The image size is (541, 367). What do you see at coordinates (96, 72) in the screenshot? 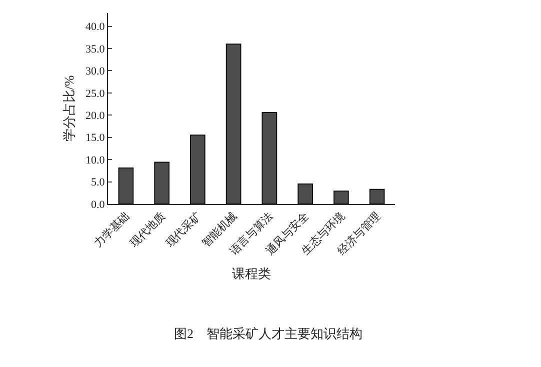
I see `y-tick-label: 30.0` at bounding box center [96, 72].